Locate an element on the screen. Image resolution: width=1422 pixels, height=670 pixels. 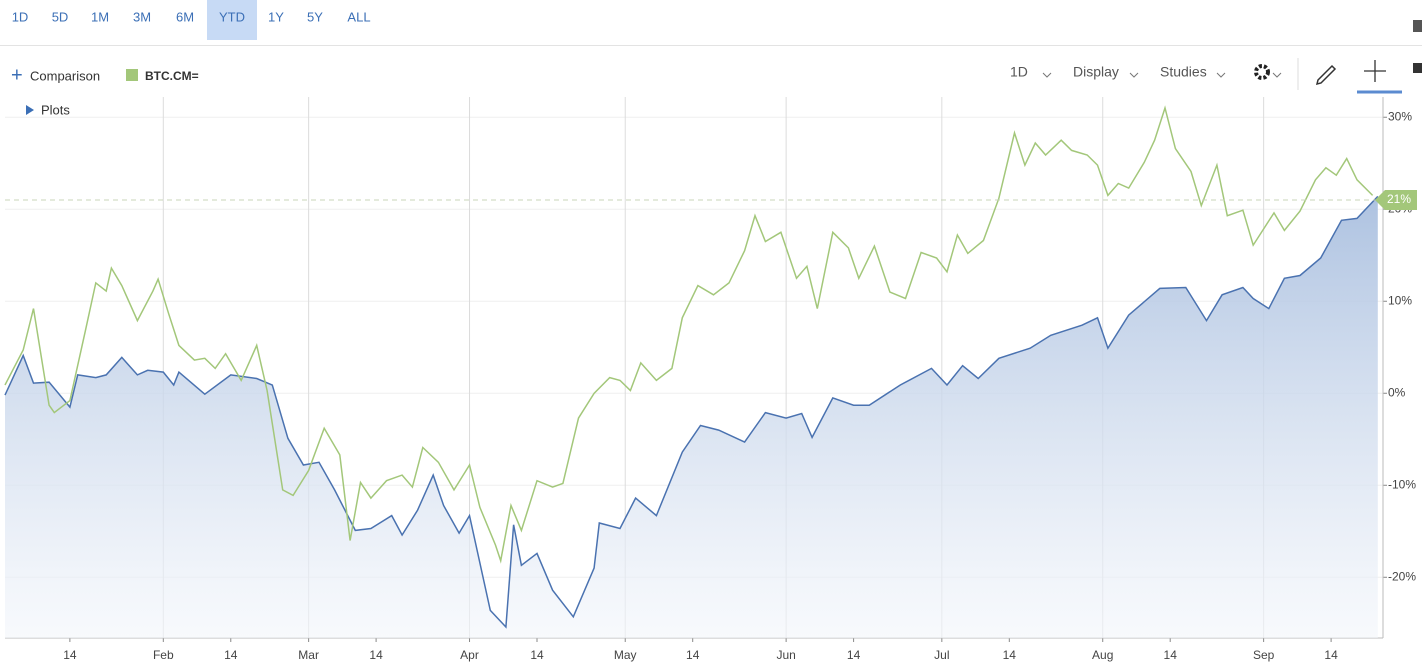
corner-icon is located at coordinates (1417, 26).